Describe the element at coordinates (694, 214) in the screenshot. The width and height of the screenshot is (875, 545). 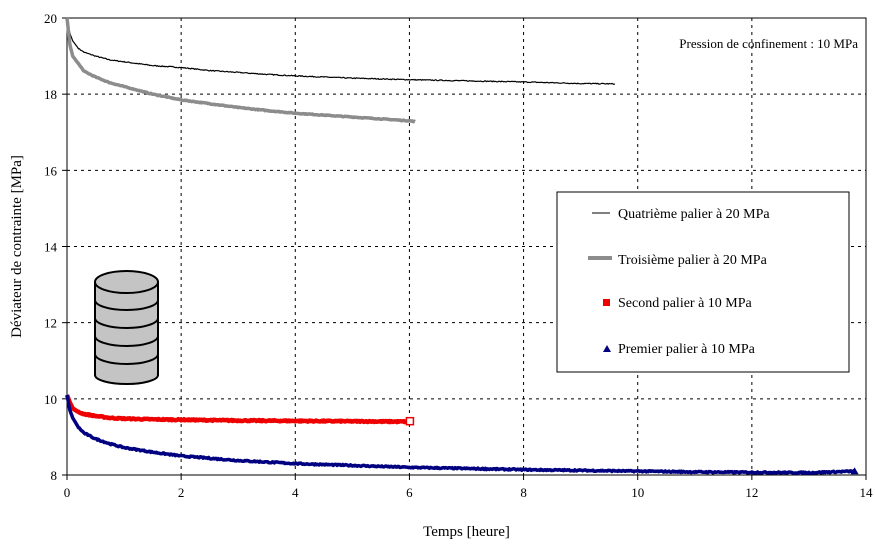
I see `legend-label-quatrieme: Quatrième palier à 20 MPa` at that location.